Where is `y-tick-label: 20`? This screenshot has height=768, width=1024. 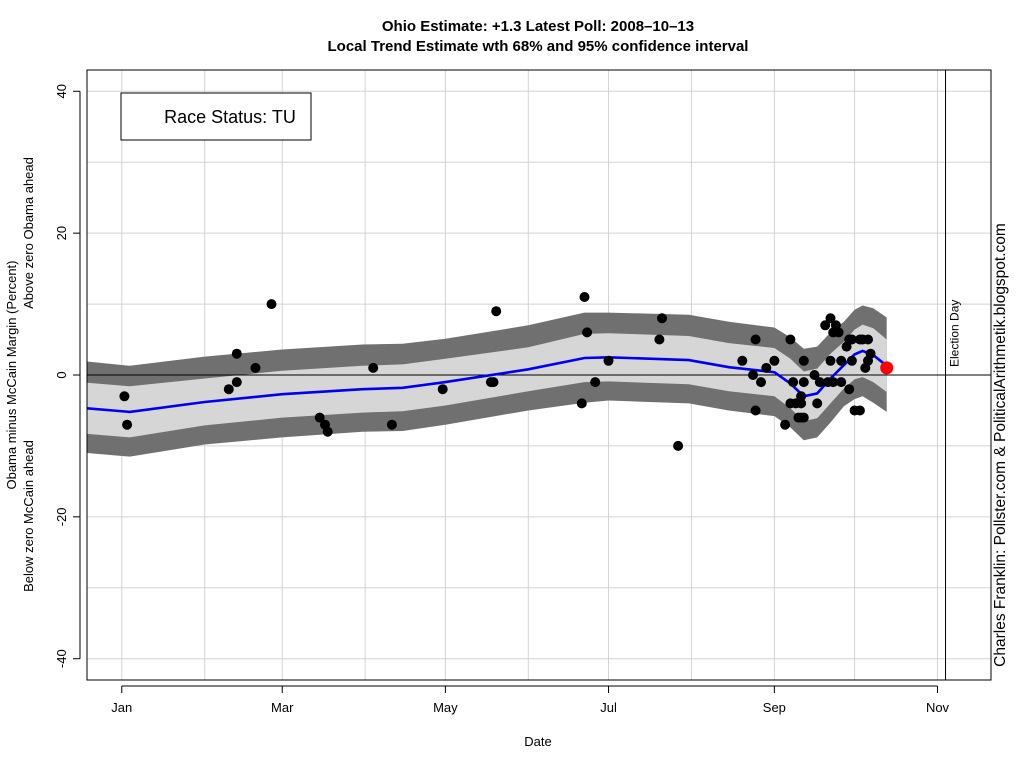 y-tick-label: 20 is located at coordinates (61, 233).